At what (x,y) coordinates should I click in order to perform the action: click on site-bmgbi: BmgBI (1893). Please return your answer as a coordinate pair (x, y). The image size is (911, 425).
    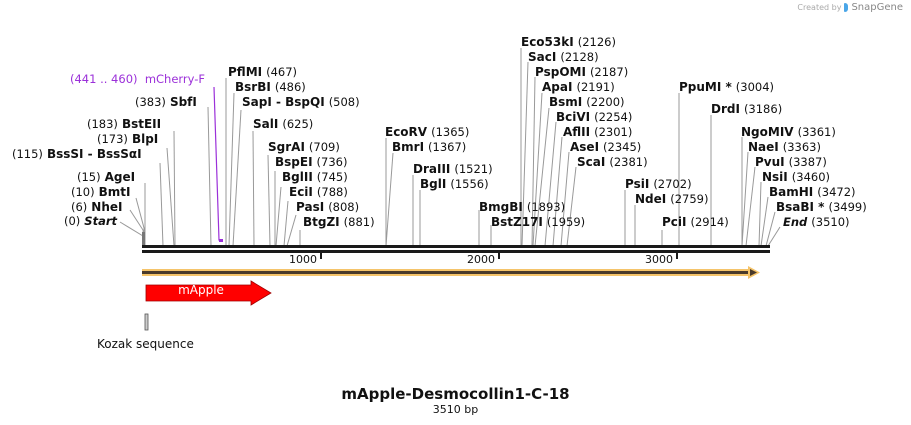
    Looking at the image, I should click on (522, 207).